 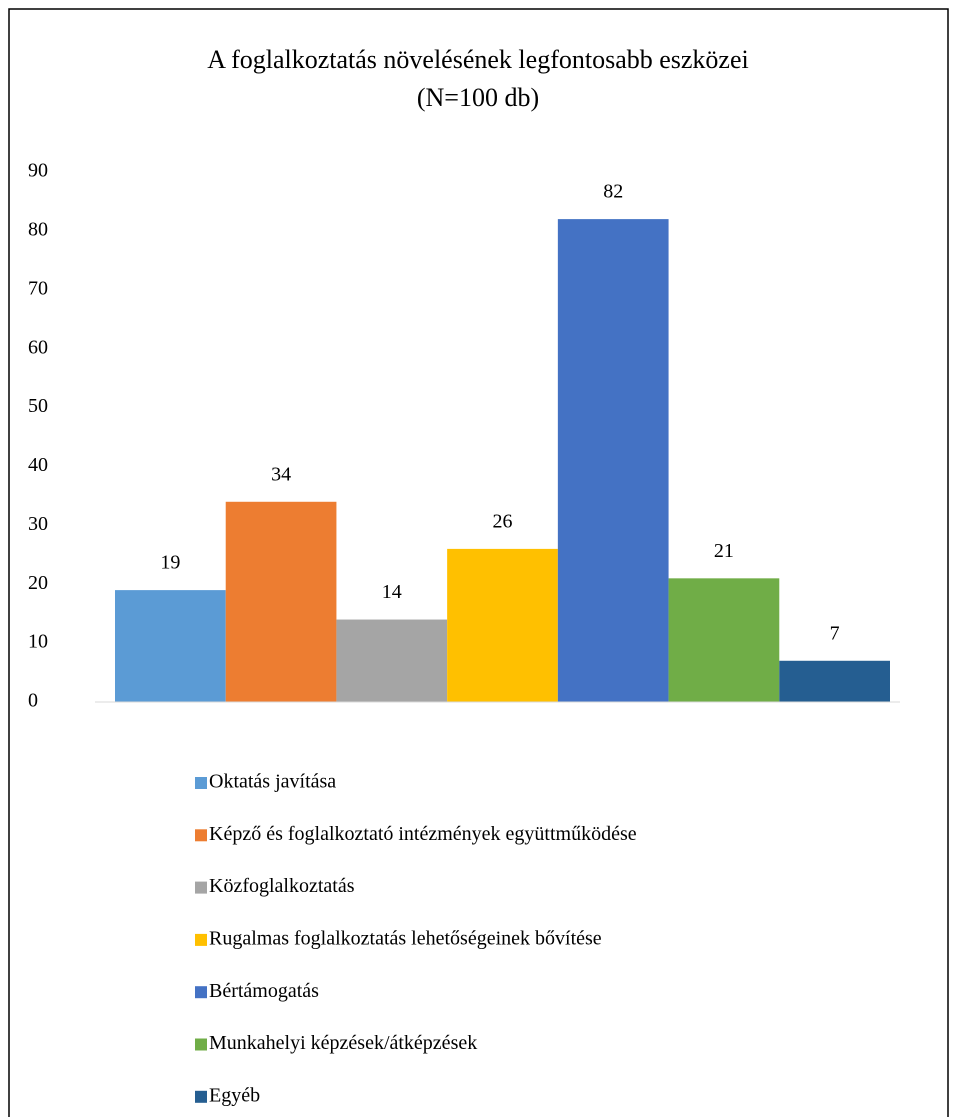 What do you see at coordinates (835, 633) in the screenshot?
I see `data-label: 7` at bounding box center [835, 633].